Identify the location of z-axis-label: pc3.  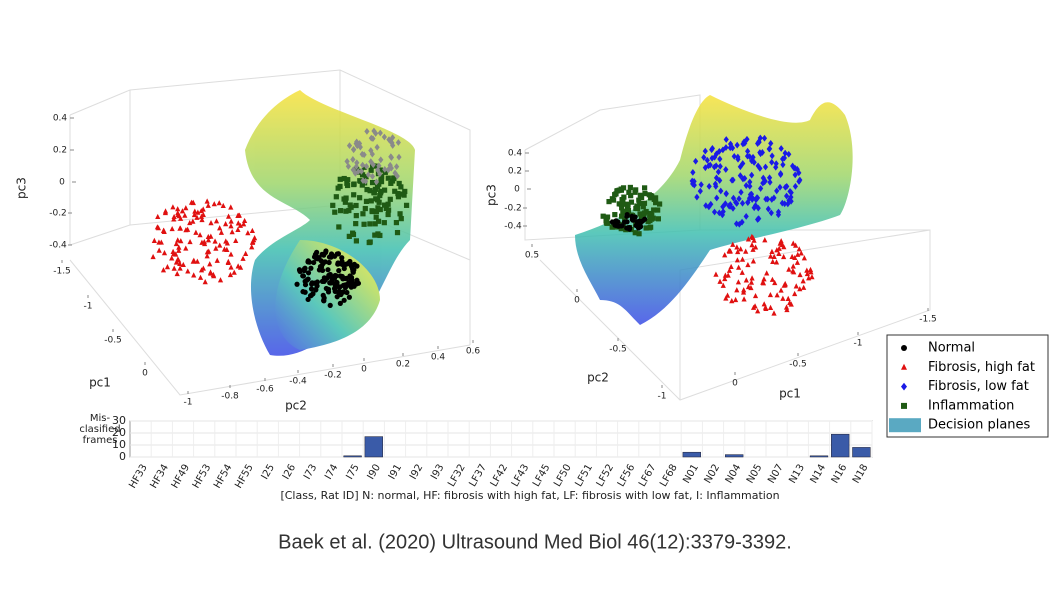
(492, 195).